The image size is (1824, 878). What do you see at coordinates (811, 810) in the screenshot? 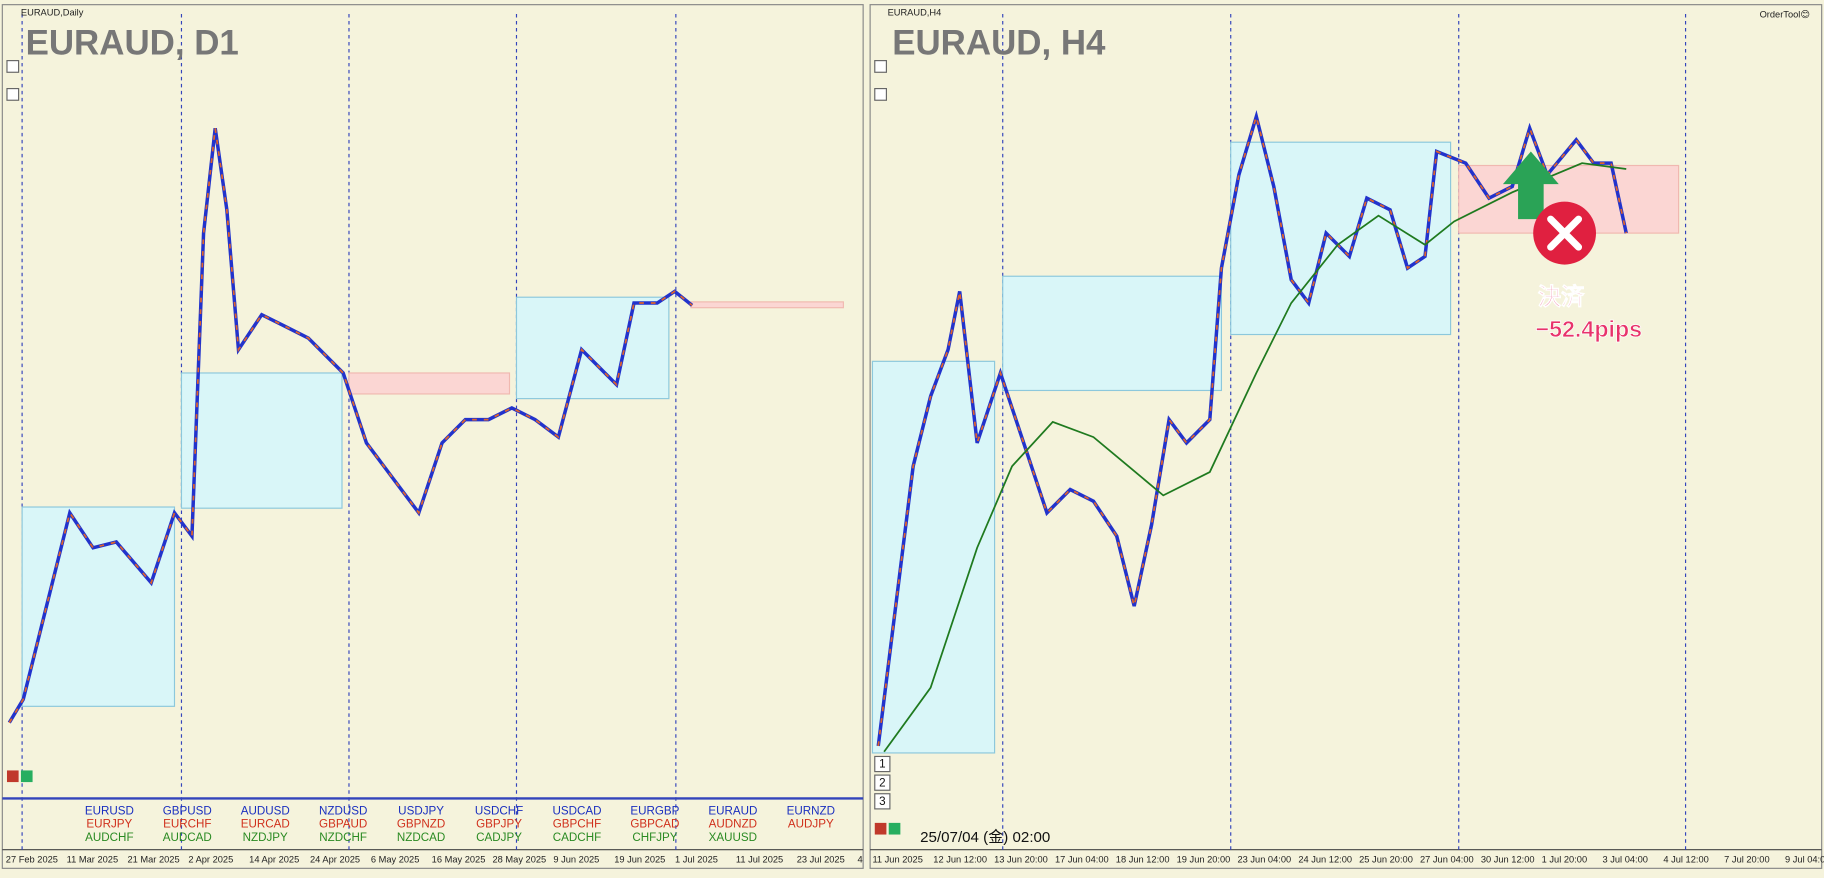
I see `symbol-link: EURNZD` at bounding box center [811, 810].